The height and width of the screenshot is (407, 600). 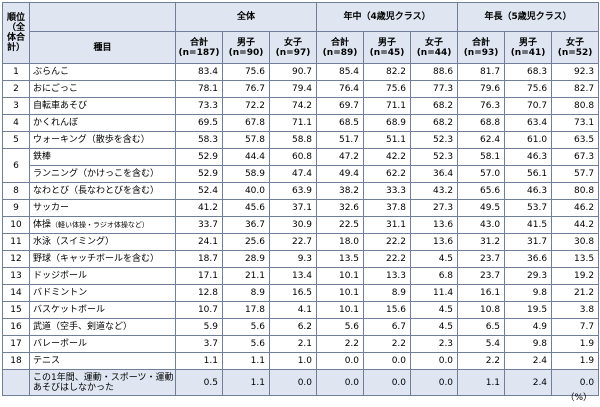 I want to click on value-cell: 81.7, so click(x=481, y=72).